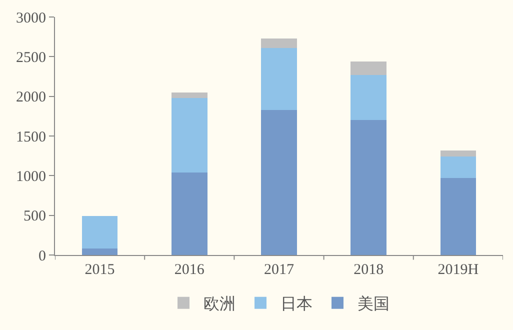  What do you see at coordinates (31, 98) in the screenshot?
I see `y-tick-label: 2000` at bounding box center [31, 98].